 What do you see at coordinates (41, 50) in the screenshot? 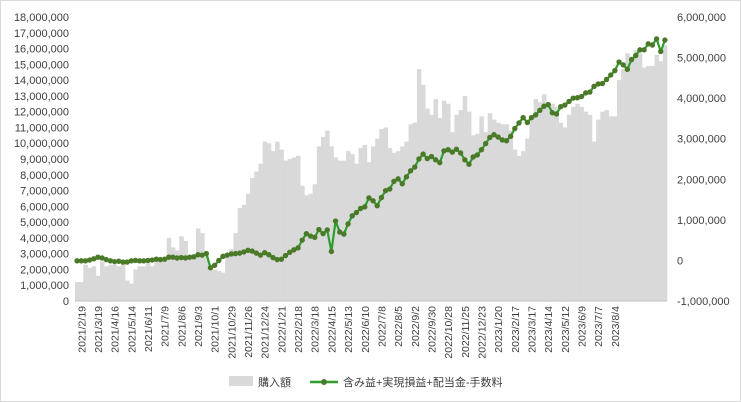
I see `left-tick-label: 16,000,000` at bounding box center [41, 50].